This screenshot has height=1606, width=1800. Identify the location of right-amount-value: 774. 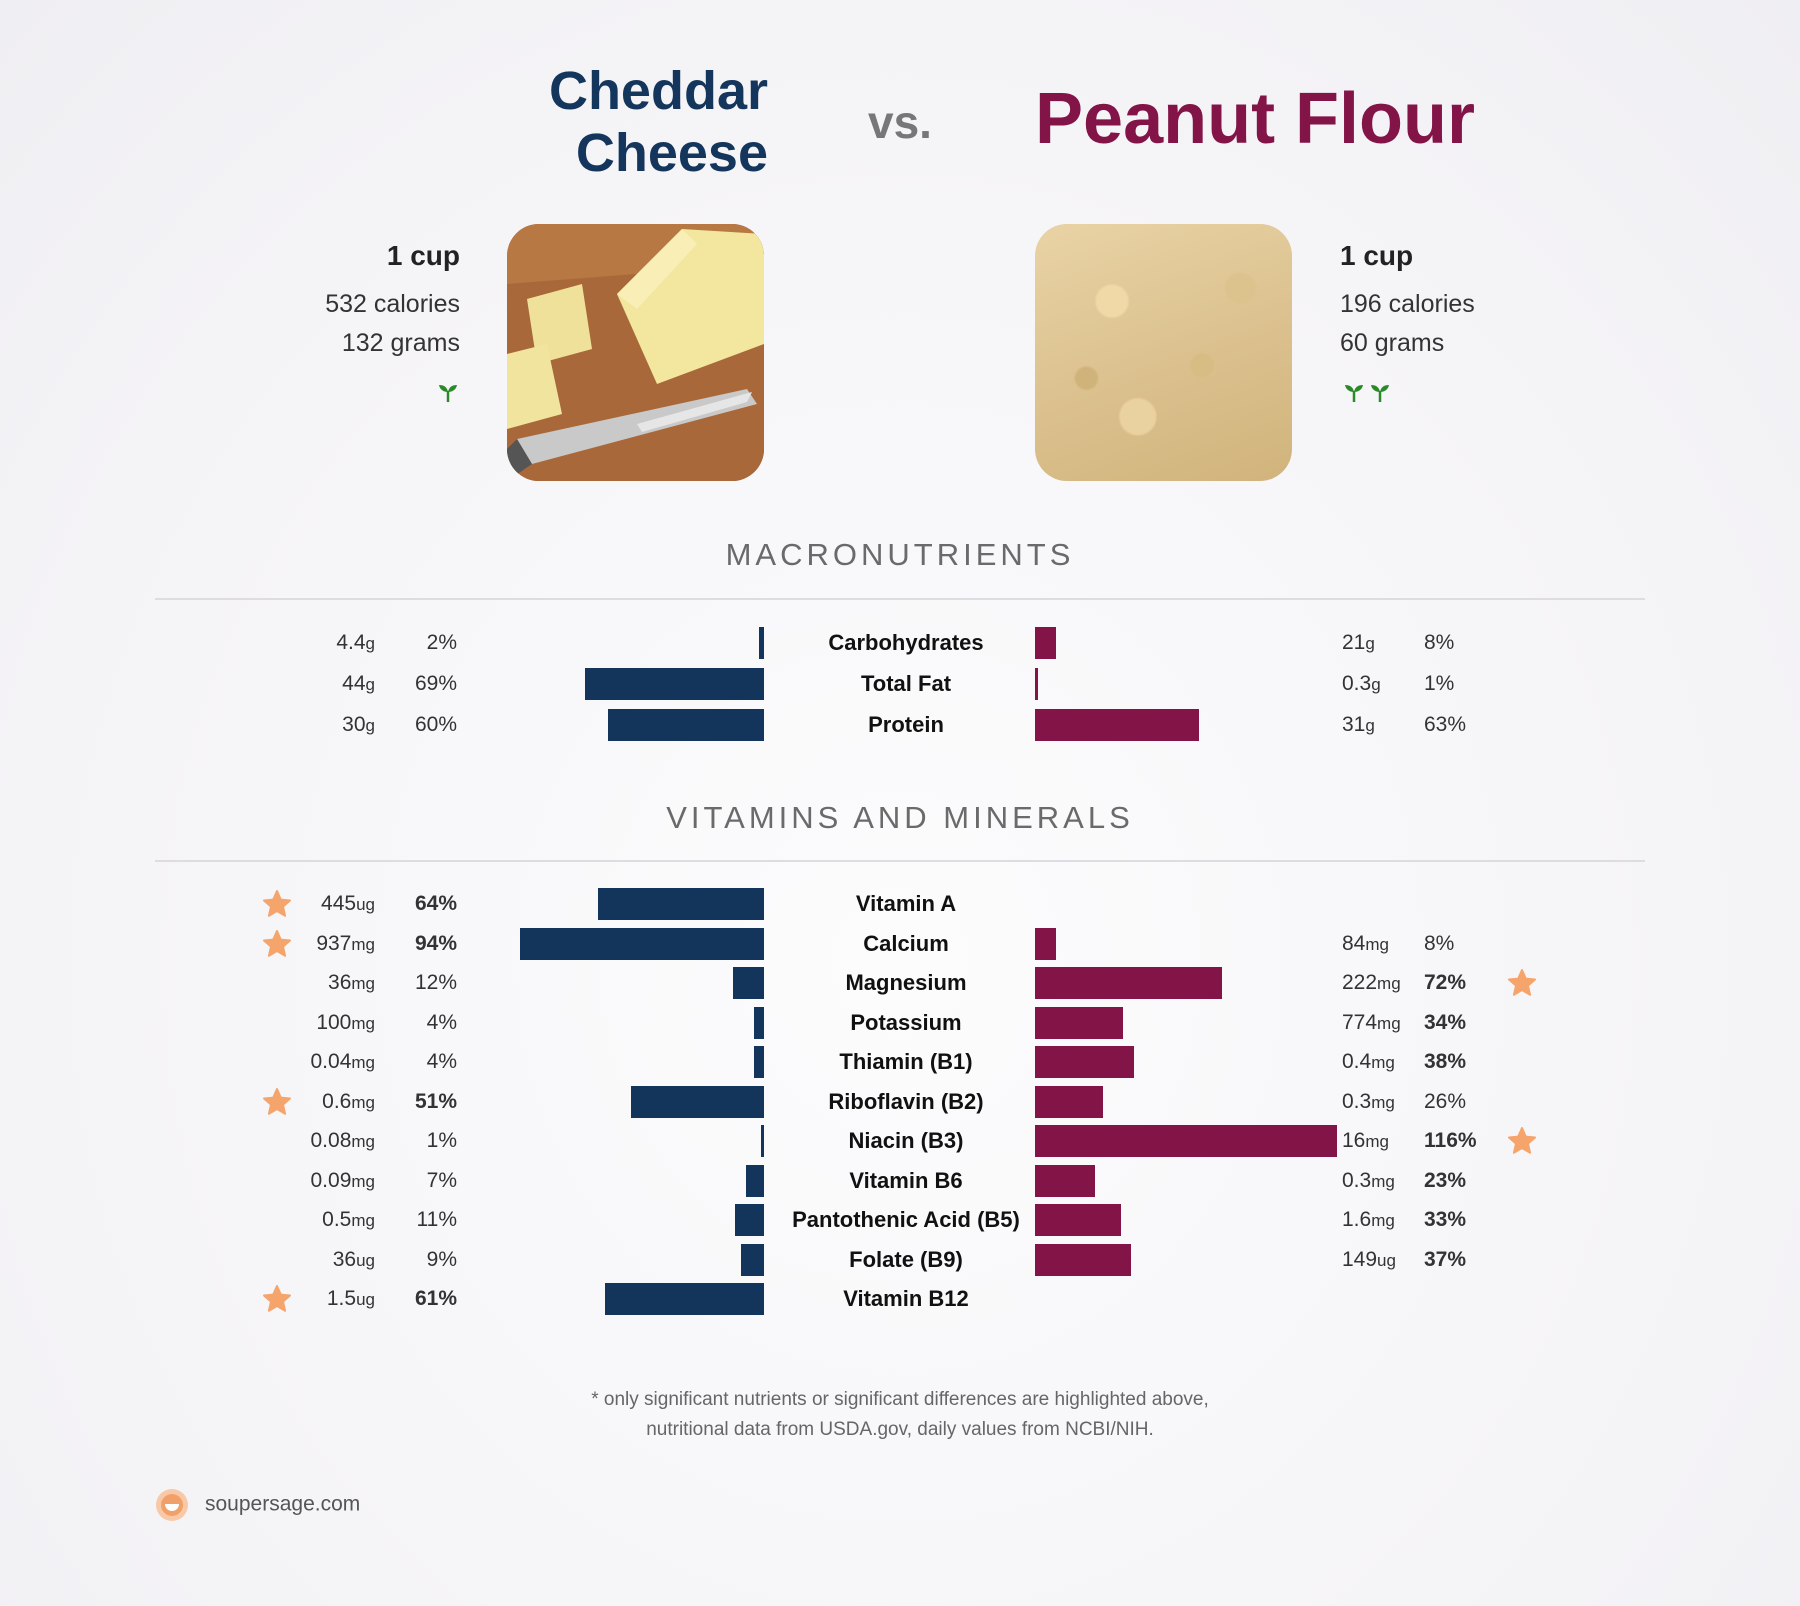
(1360, 1022).